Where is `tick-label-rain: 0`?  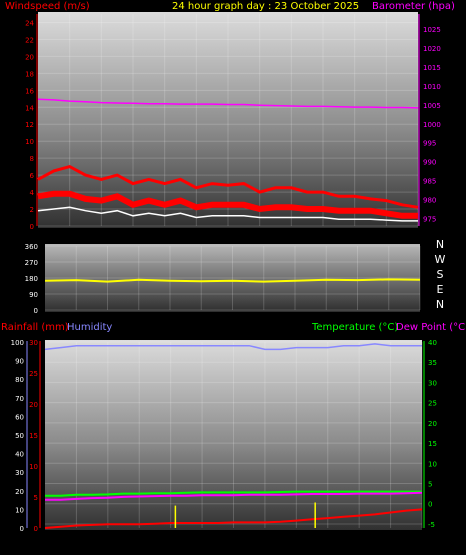
tick-label-rain: 0 is located at coordinates (36, 529).